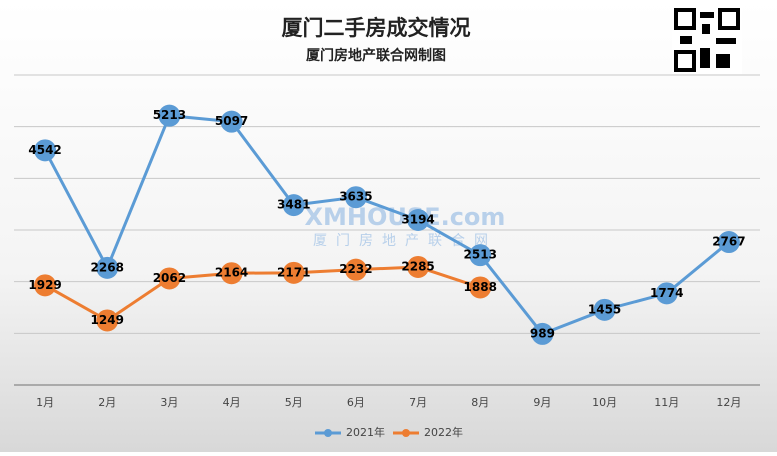 This screenshot has height=456, width=777. Describe the element at coordinates (443, 432) in the screenshot. I see `legend-label: 2022年` at that location.